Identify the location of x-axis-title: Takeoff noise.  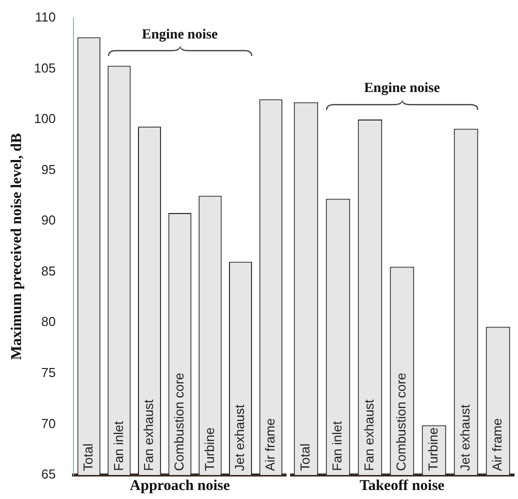
(402, 486).